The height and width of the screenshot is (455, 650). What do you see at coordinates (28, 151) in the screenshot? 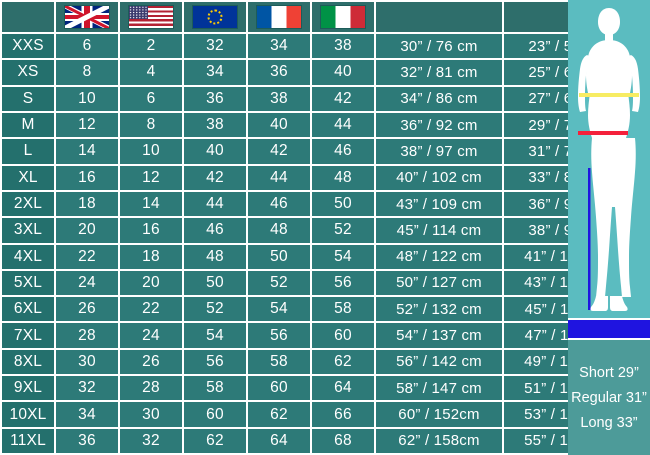
I see `cell-size: L` at bounding box center [28, 151].